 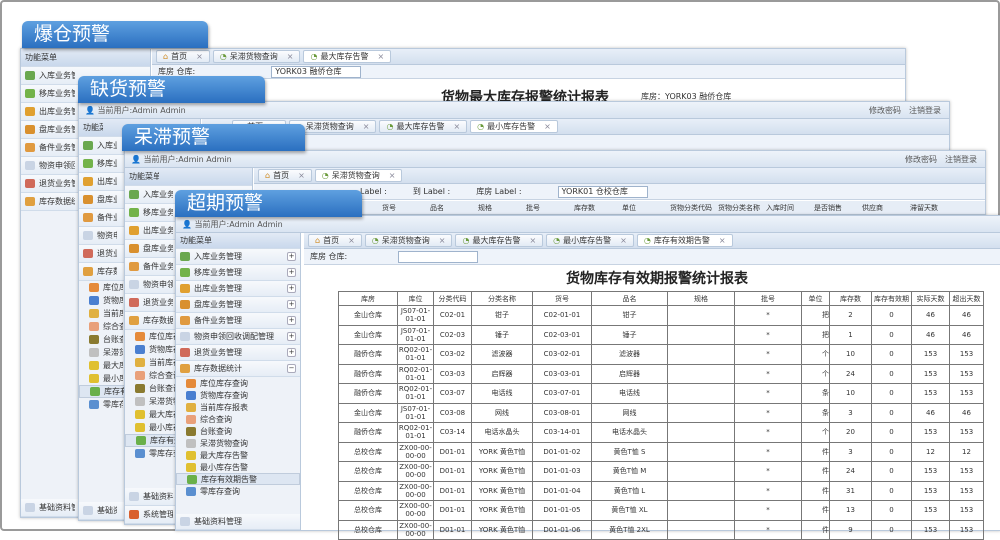 I want to click on table-cell: YORK 黄色T恤, so click(x=502, y=529).